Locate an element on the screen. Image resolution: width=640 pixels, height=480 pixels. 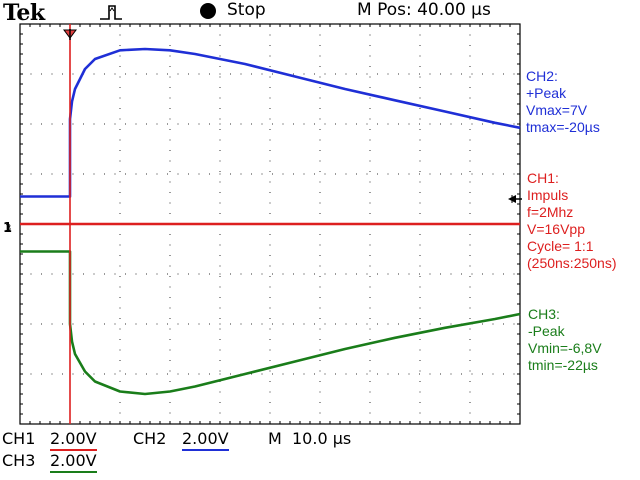
ch1-ground-marker: 1 is located at coordinates (7, 228).